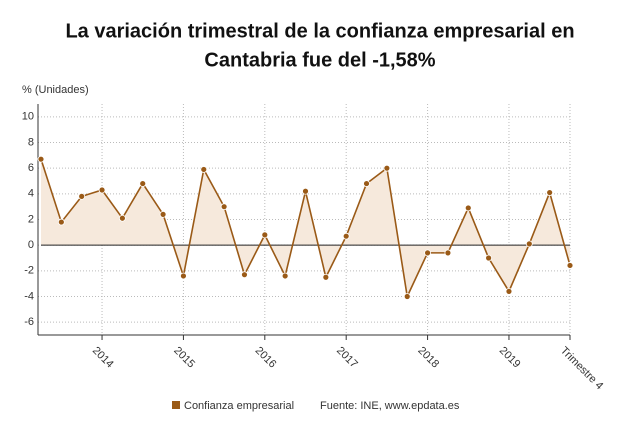 This screenshot has width=640, height=431. What do you see at coordinates (347, 358) in the screenshot?
I see `x-tick-label: 2017` at bounding box center [347, 358].